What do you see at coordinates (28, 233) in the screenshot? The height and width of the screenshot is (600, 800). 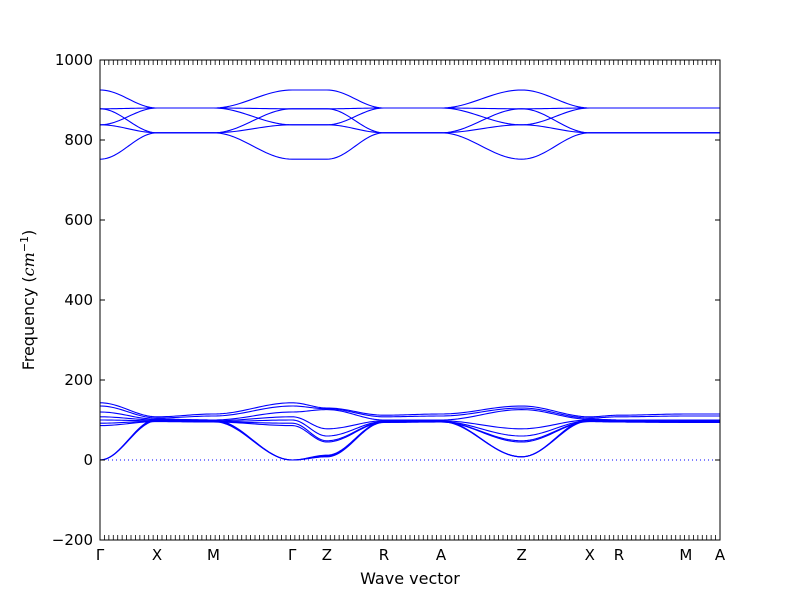 I see `y-axis-label-close: )` at bounding box center [28, 233].